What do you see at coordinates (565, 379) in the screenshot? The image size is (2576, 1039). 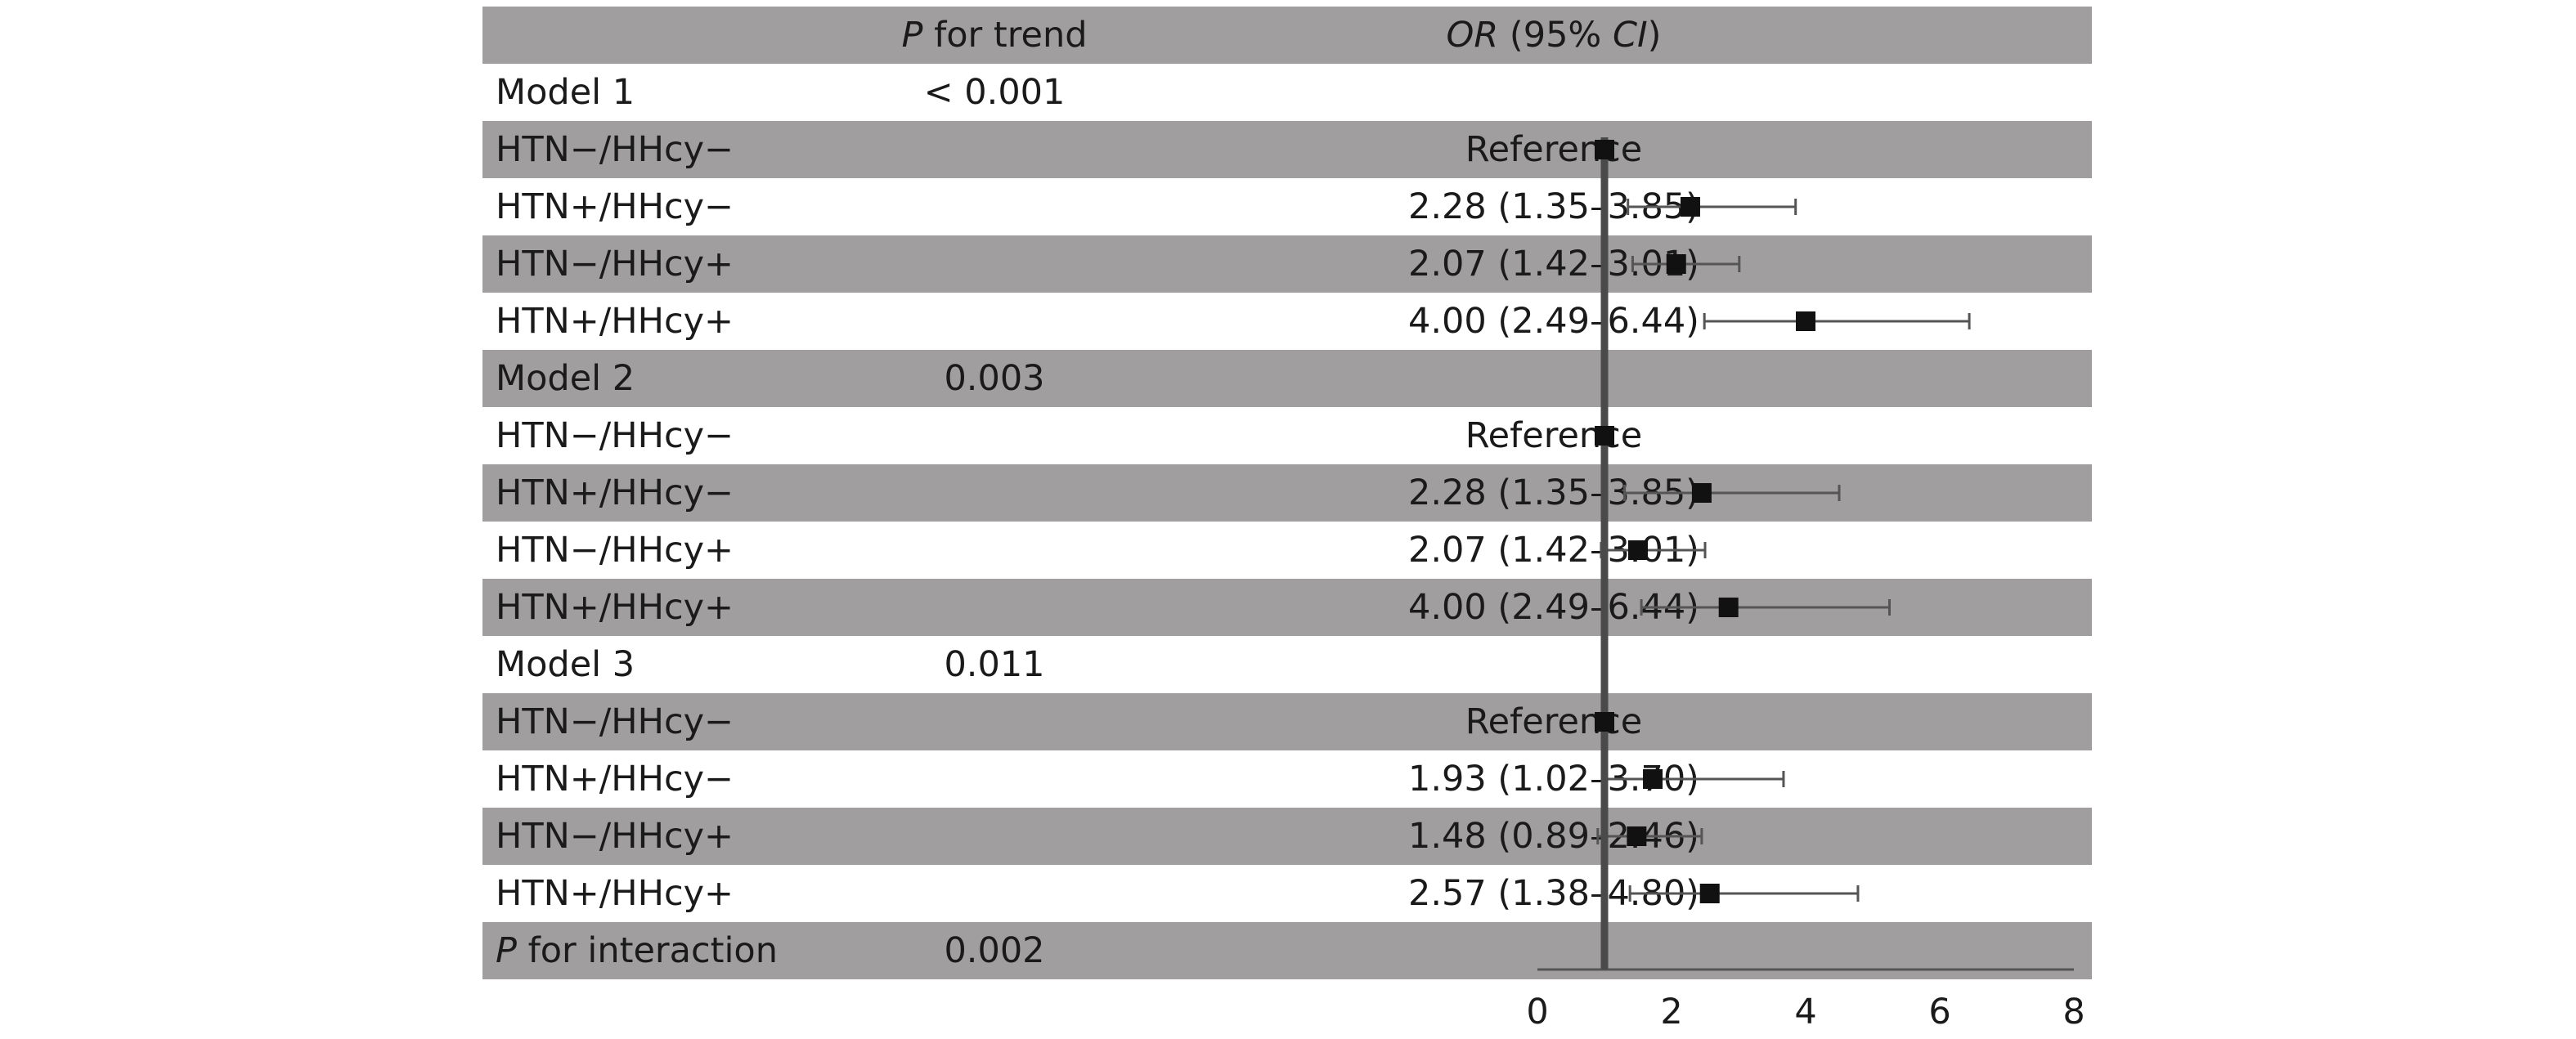 I see `row-label: Model 2` at bounding box center [565, 379].